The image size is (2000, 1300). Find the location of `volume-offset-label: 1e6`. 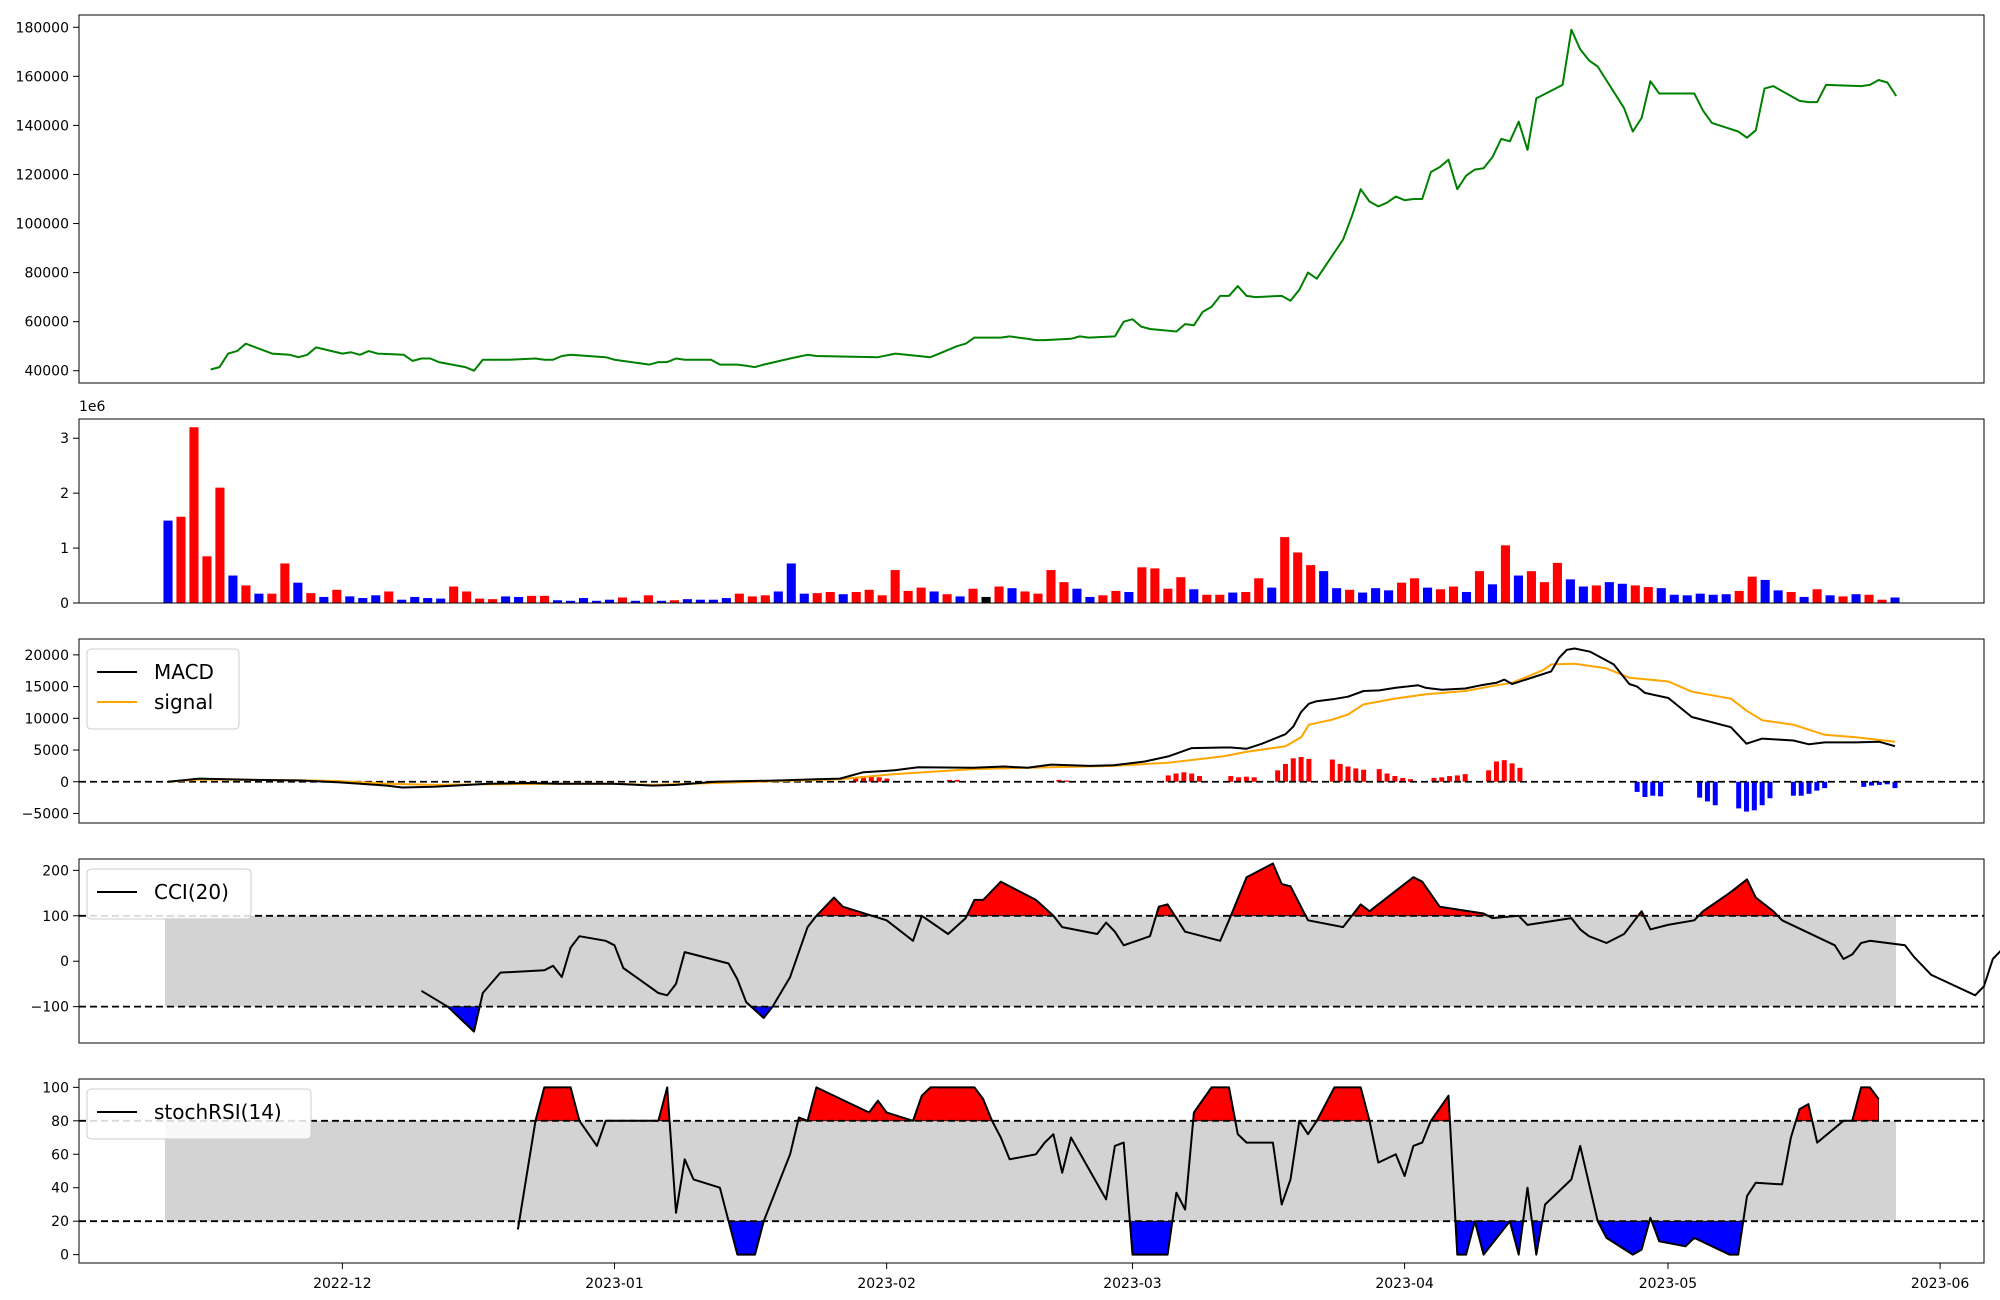

volume-offset-label: 1e6 is located at coordinates (92, 407).